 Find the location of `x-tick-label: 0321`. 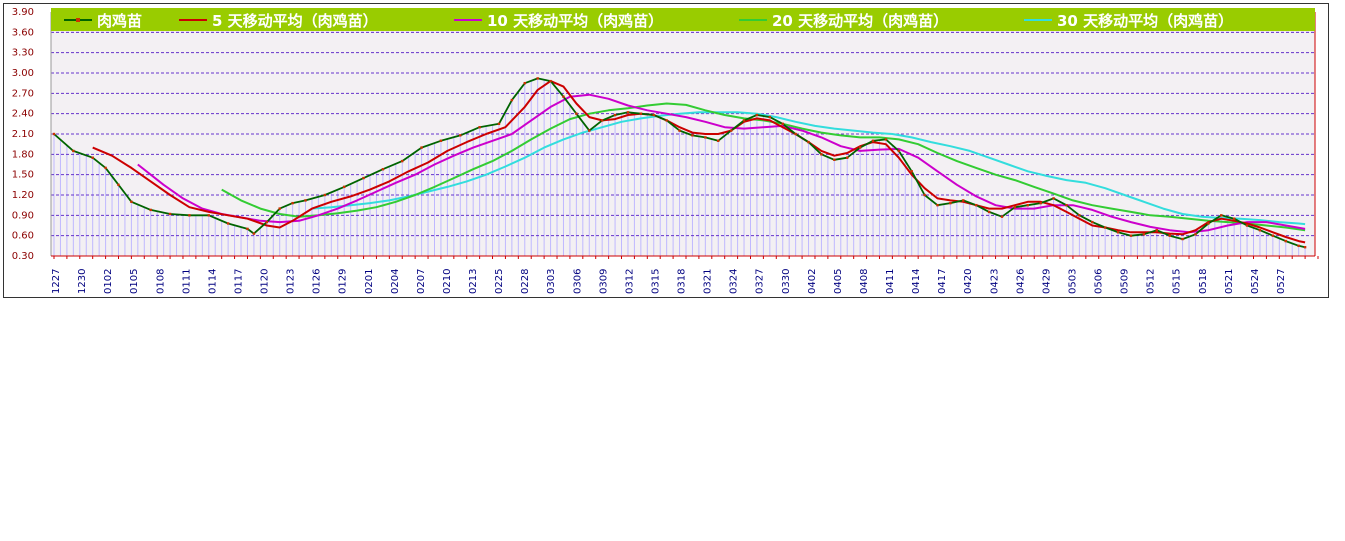

x-tick-label: 0321 is located at coordinates (708, 281).